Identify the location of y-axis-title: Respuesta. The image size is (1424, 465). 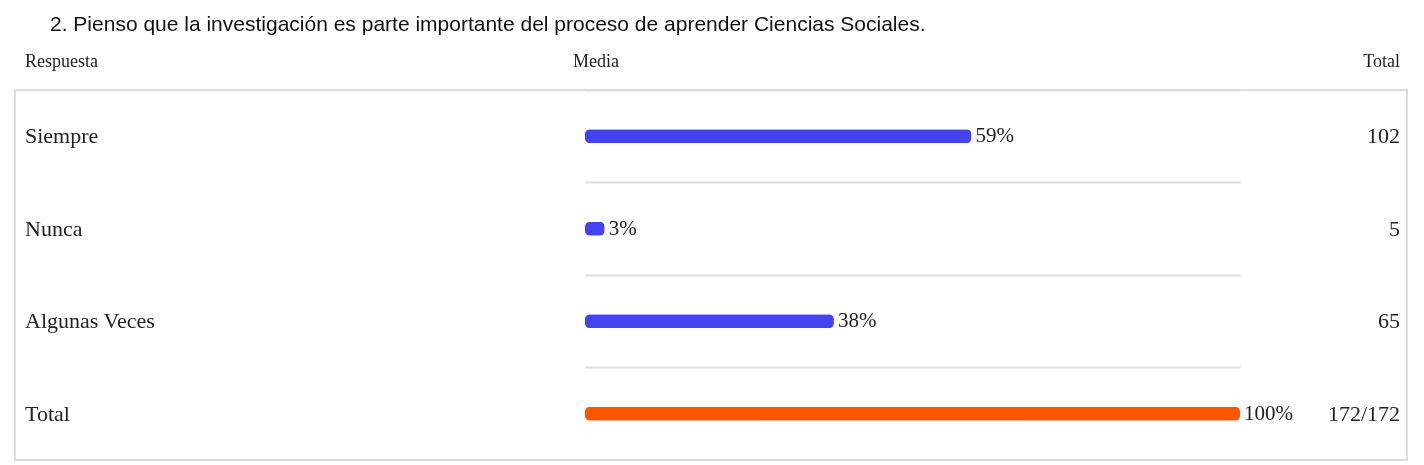
(61, 61).